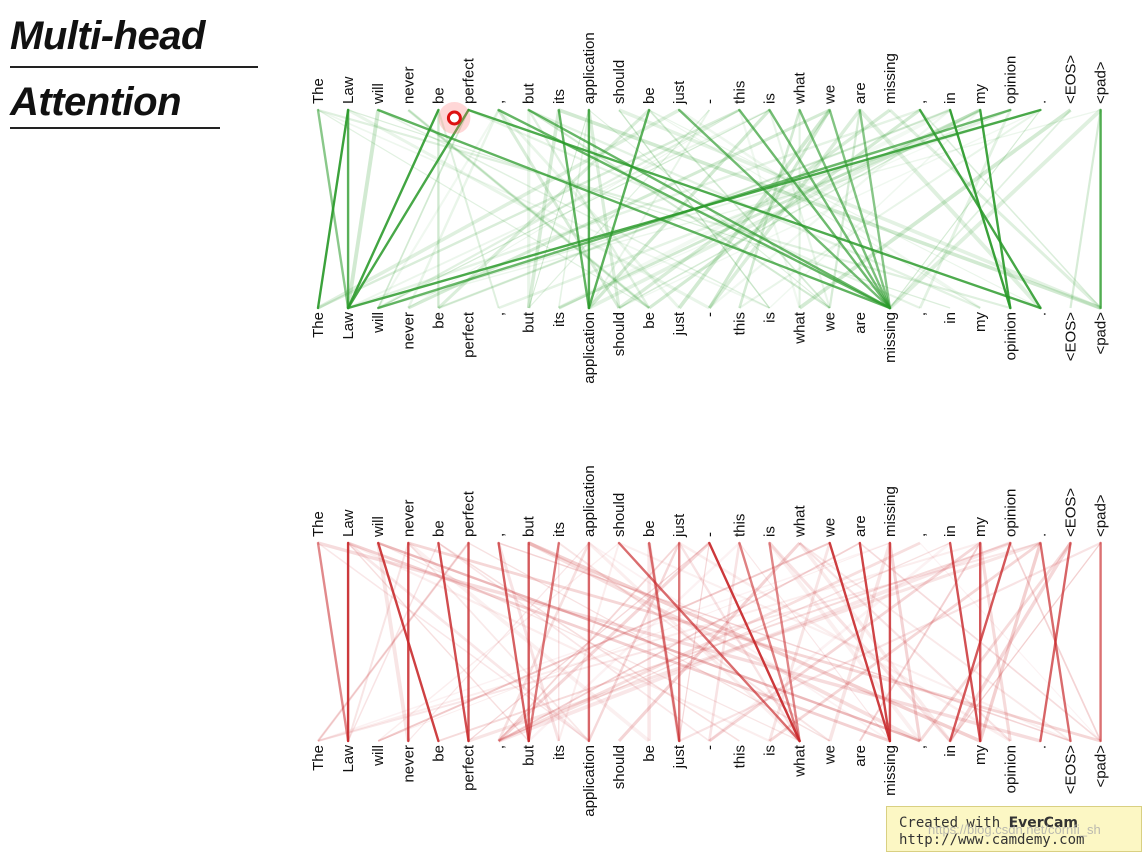  I want to click on token-label: <EOS>, so click(1071, 79).